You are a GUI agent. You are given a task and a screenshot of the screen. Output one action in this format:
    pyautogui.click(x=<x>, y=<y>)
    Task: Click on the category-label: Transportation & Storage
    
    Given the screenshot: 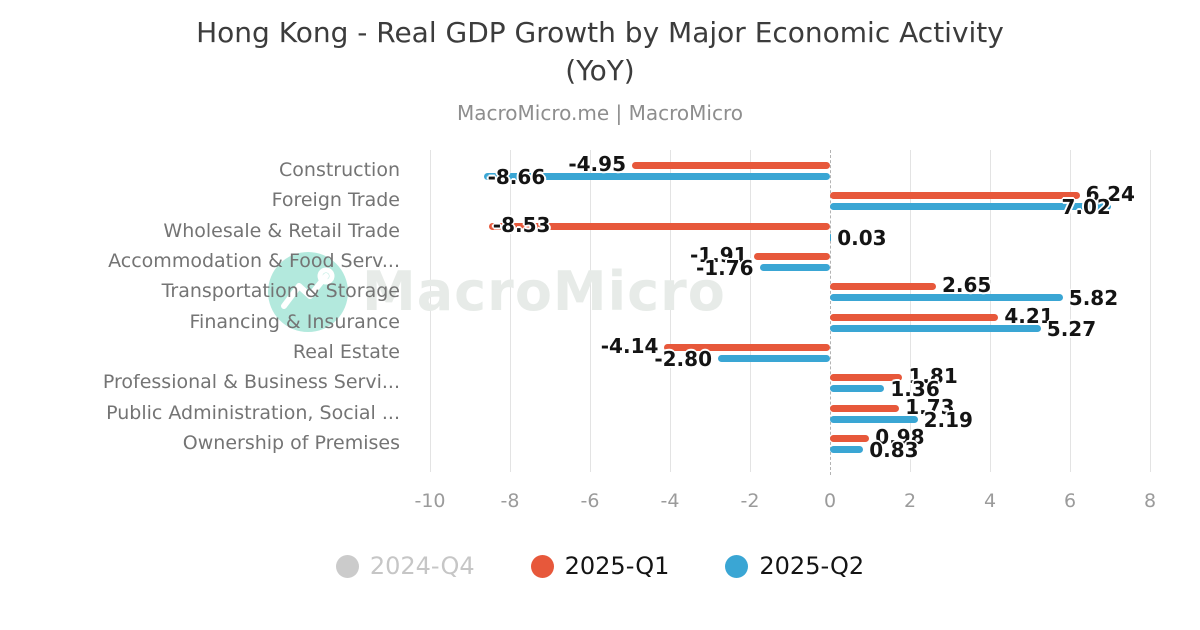 What is the action you would take?
    pyautogui.click(x=280, y=291)
    